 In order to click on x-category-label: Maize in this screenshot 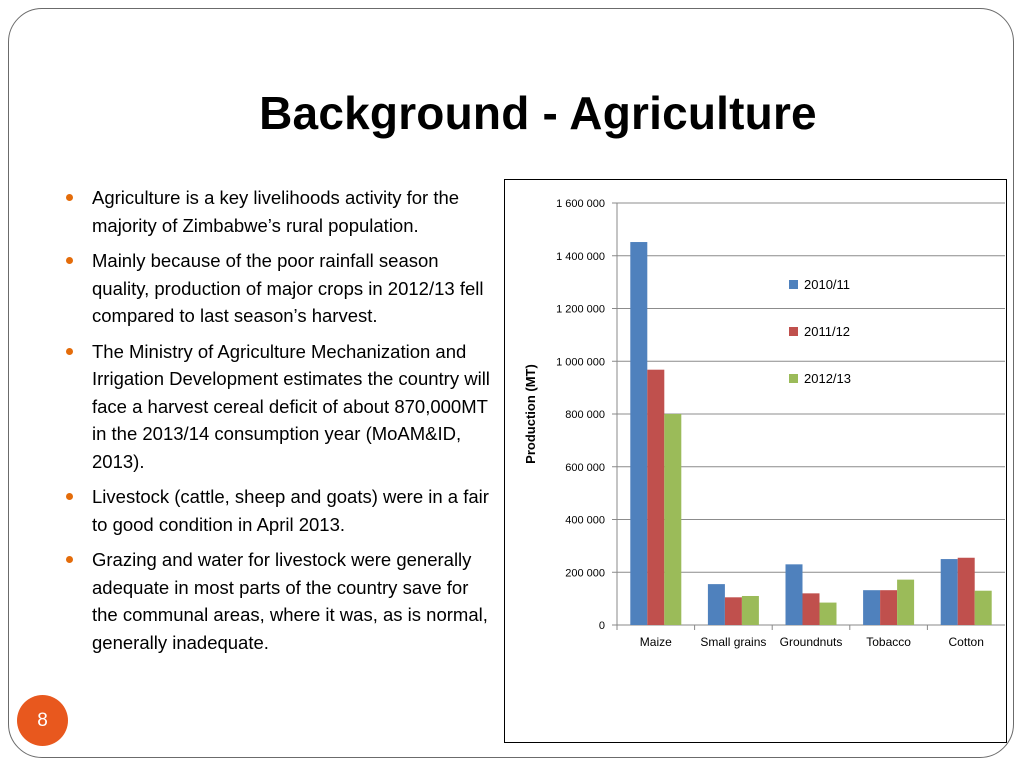, I will do `click(656, 642)`.